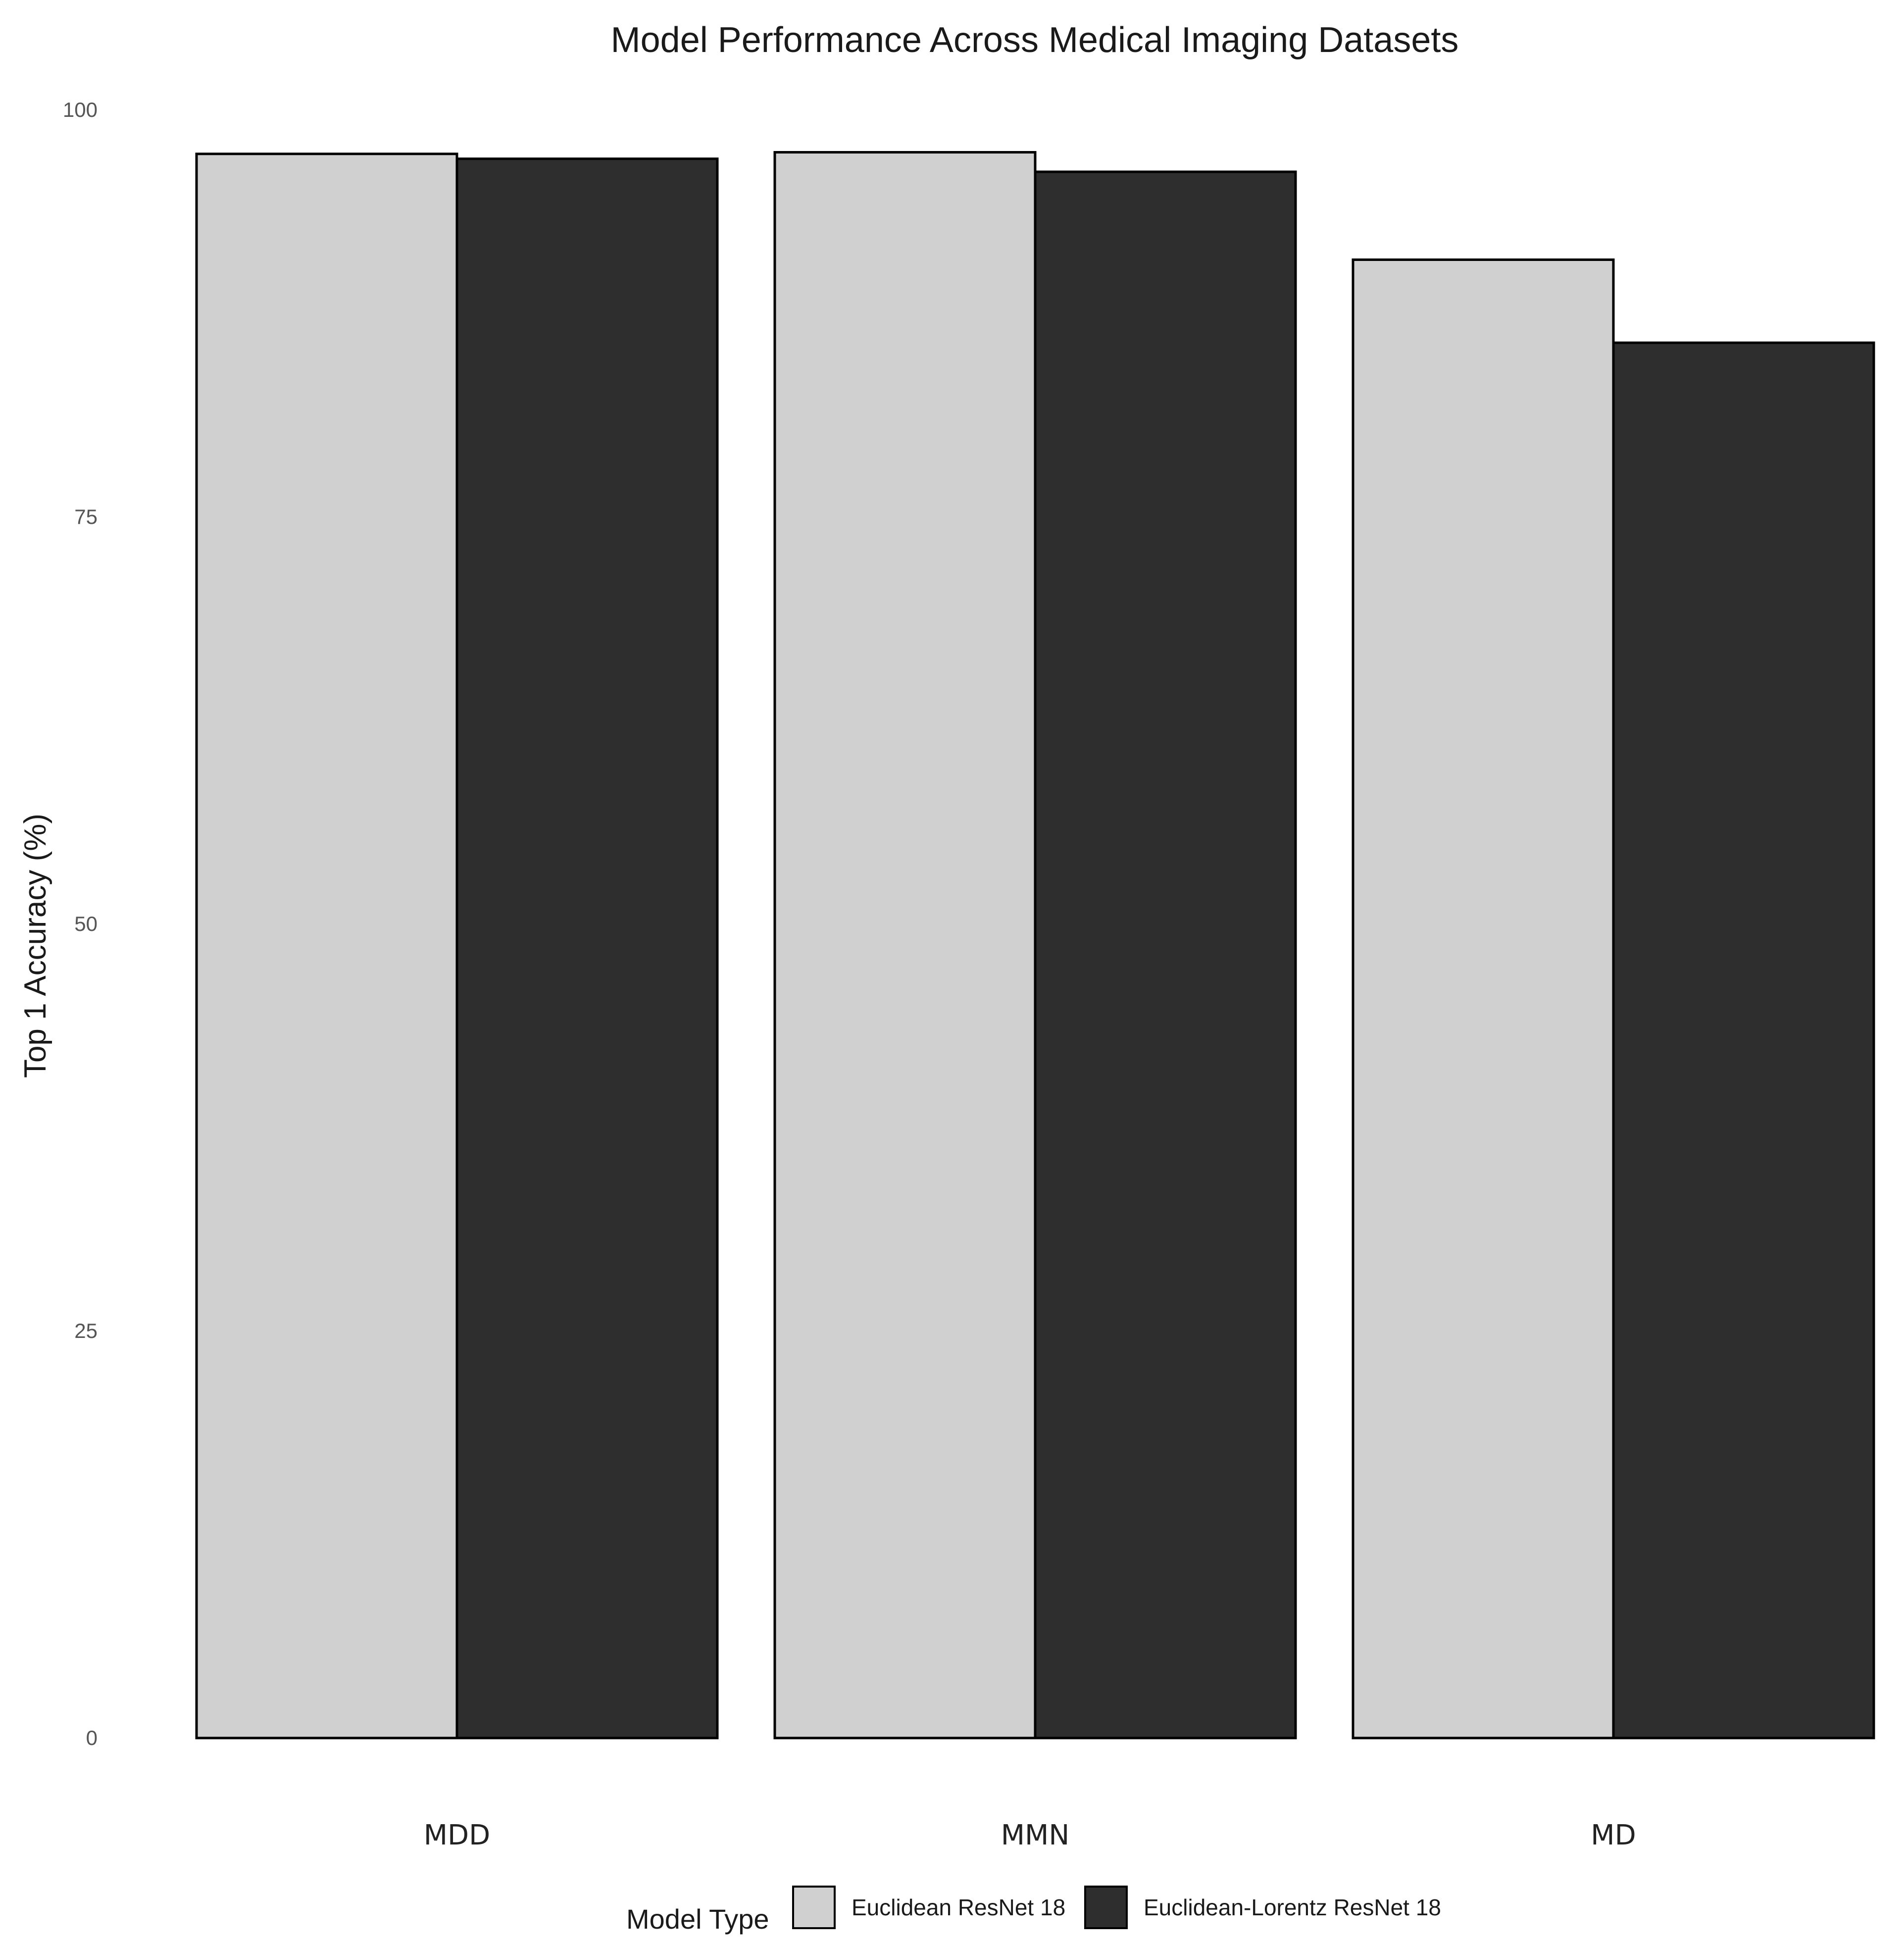 The width and height of the screenshot is (1904, 1945). What do you see at coordinates (1035, 1835) in the screenshot?
I see `x-tick-label: MMN` at bounding box center [1035, 1835].